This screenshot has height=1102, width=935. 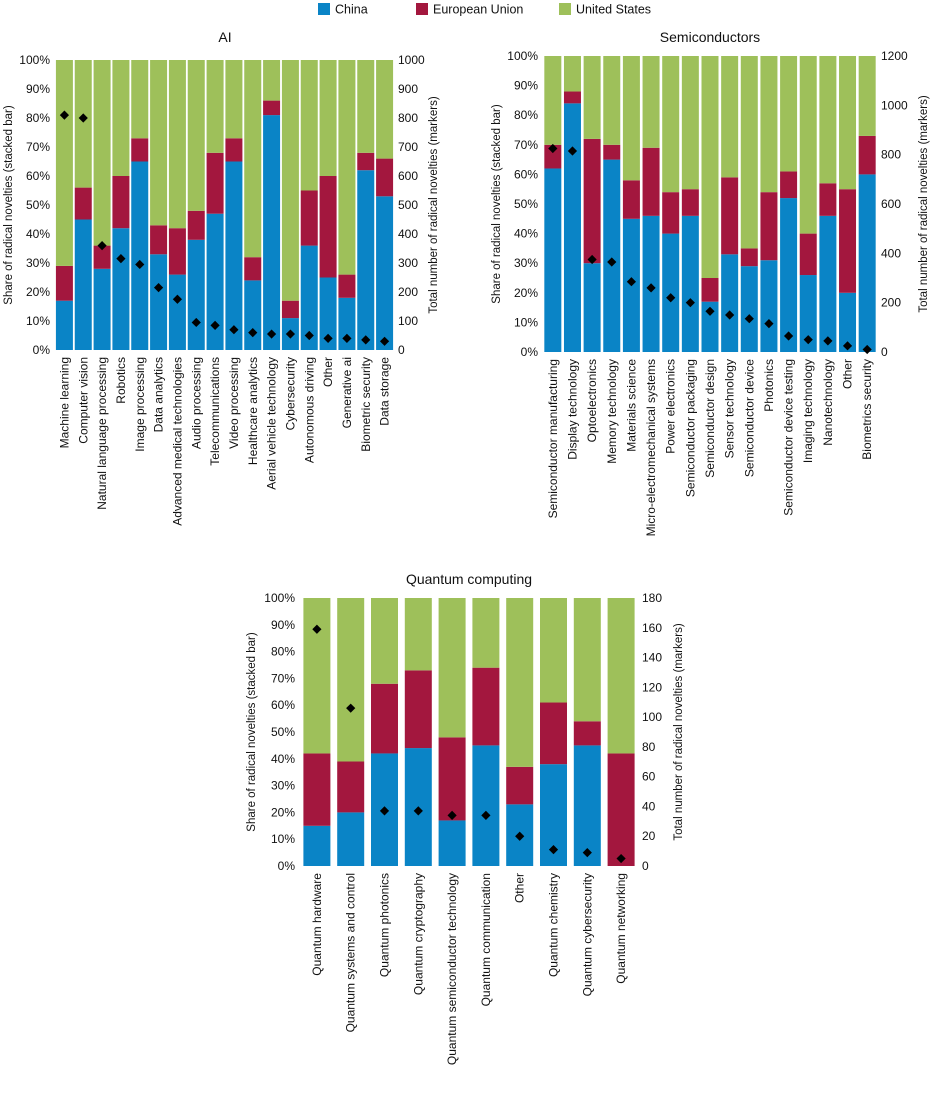 What do you see at coordinates (215, 281) in the screenshot?
I see `bar-segment-china-telecommunications` at bounding box center [215, 281].